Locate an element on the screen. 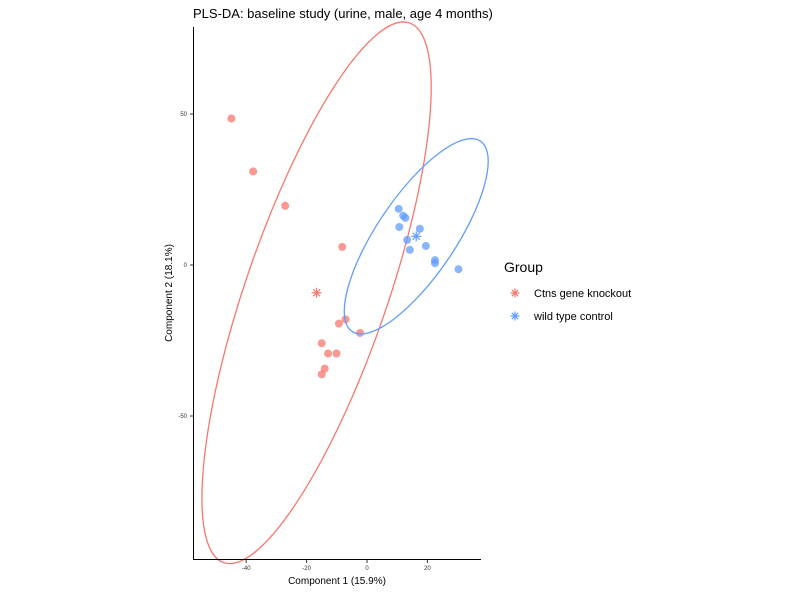 Image resolution: width=809 pixels, height=593 pixels. legend-label-wildtype: wild type control is located at coordinates (573, 317).